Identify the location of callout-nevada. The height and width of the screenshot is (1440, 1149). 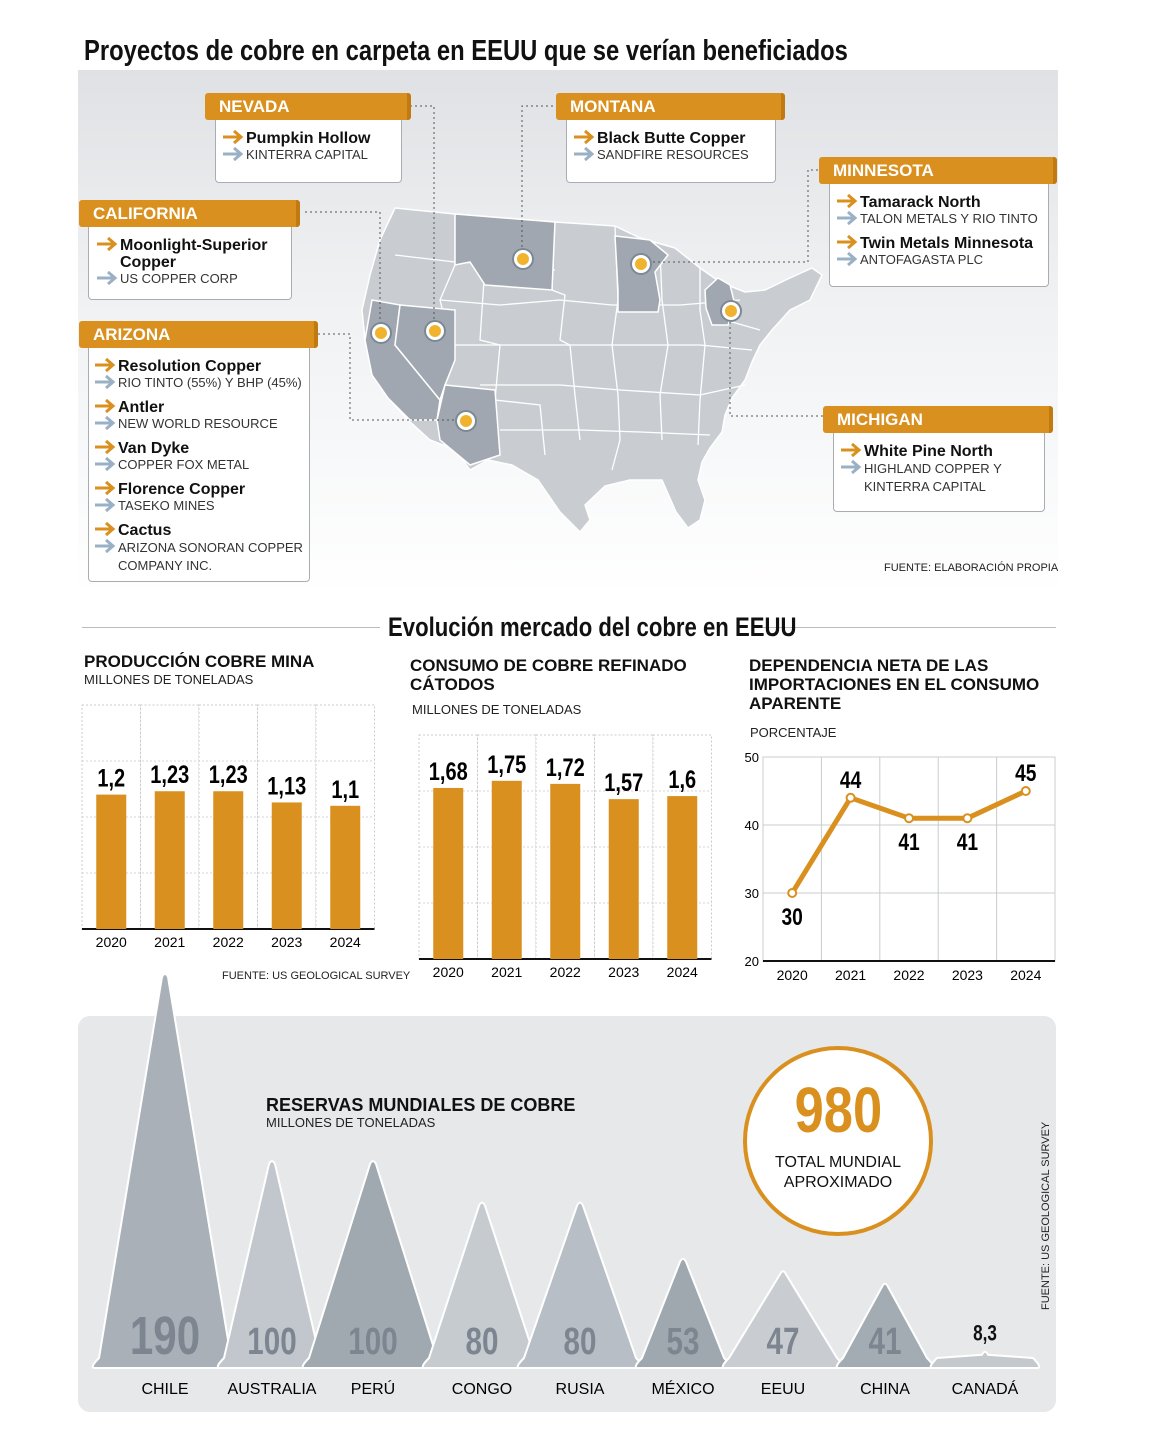
(308, 145).